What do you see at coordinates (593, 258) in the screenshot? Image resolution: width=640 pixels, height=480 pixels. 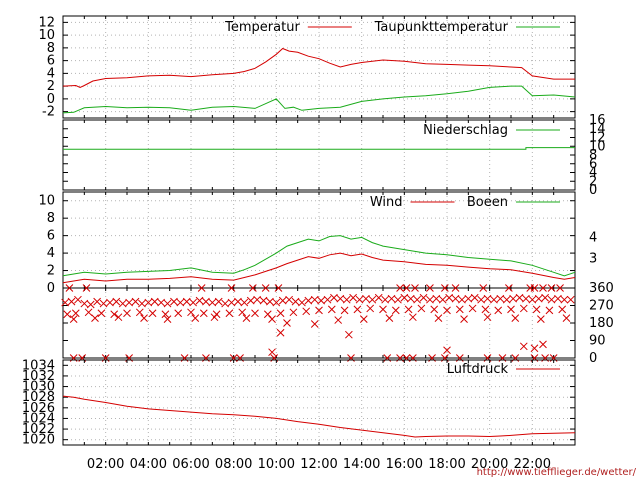 I see `right-tick-label: 3` at bounding box center [593, 258].